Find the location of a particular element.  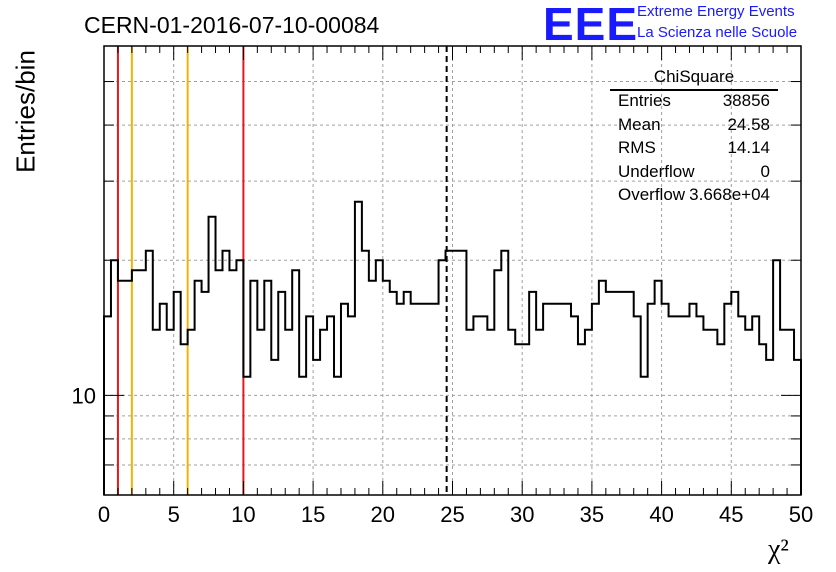

logo-line-1: Extreme Energy Events is located at coordinates (716, 11).